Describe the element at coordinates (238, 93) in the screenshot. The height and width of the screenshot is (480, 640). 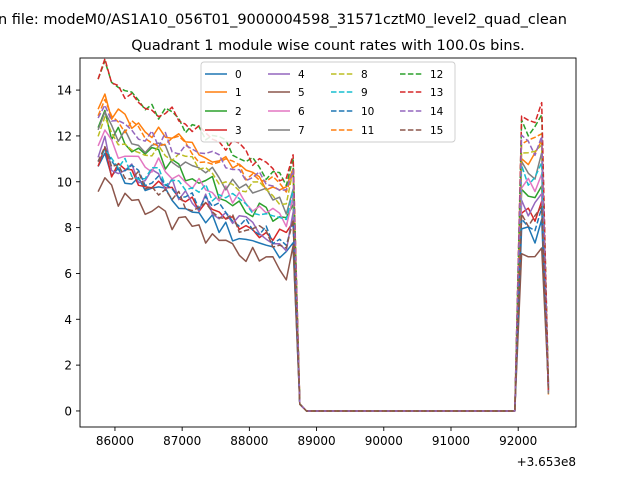
I see `legend-label-1: 1` at that location.